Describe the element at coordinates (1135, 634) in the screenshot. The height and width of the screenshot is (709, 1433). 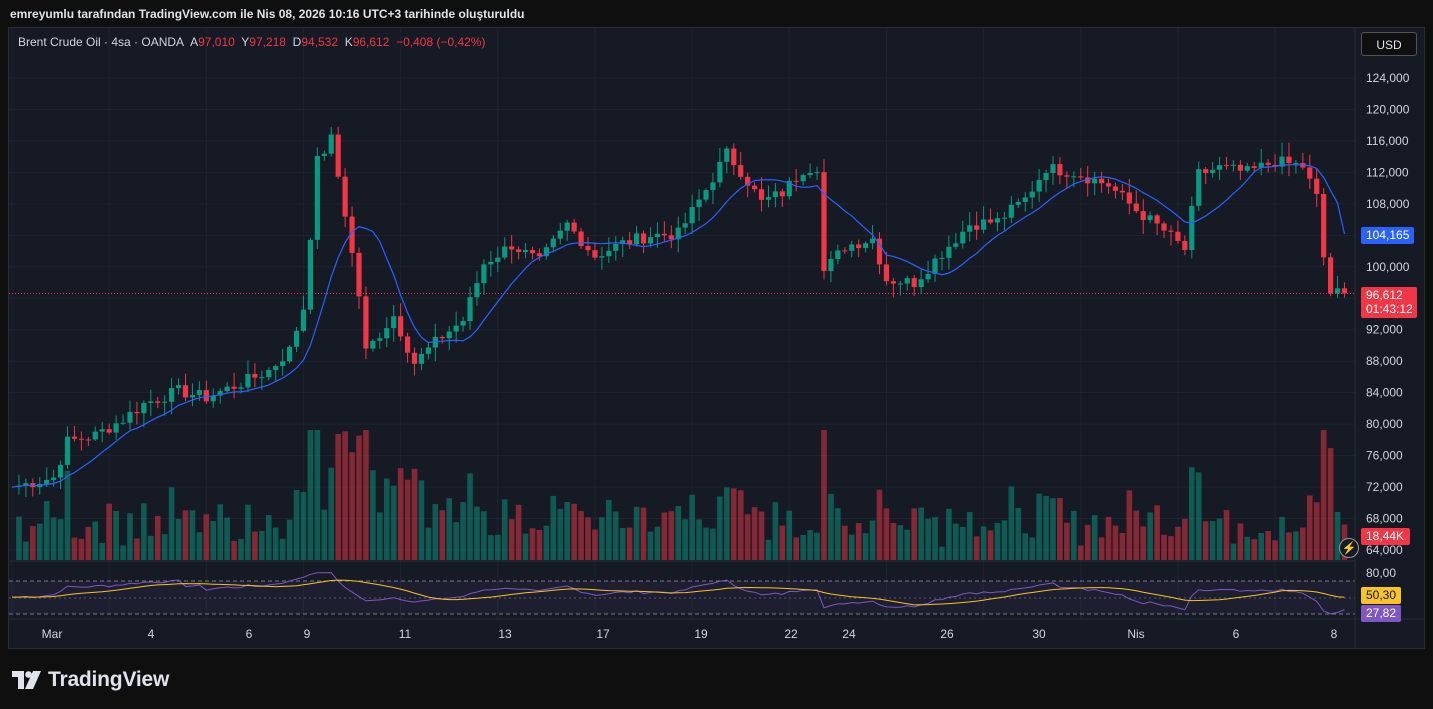
I see `time-tick-label: Nis` at that location.